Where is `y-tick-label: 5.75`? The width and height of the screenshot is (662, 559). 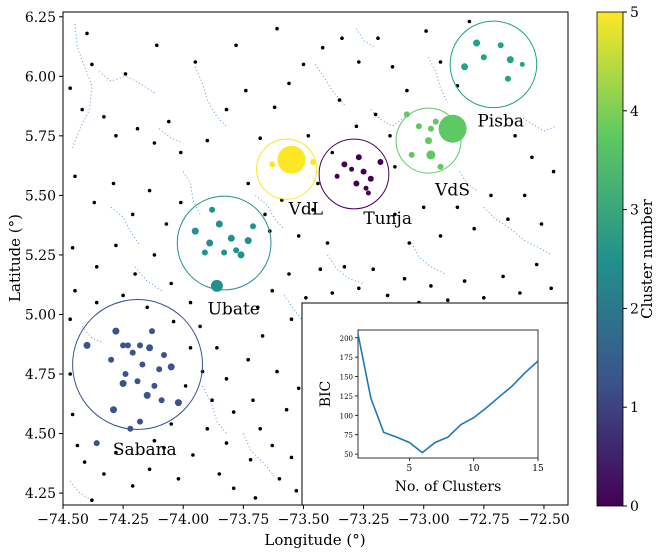 y-tick-label: 5.75 is located at coordinates (40, 137).